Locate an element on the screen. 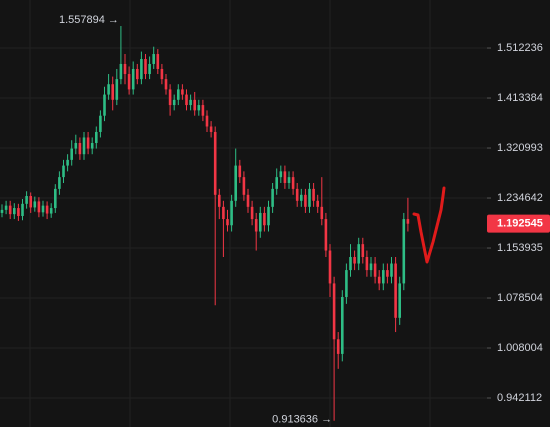 The width and height of the screenshot is (550, 427). last-price-box is located at coordinates (518, 223).